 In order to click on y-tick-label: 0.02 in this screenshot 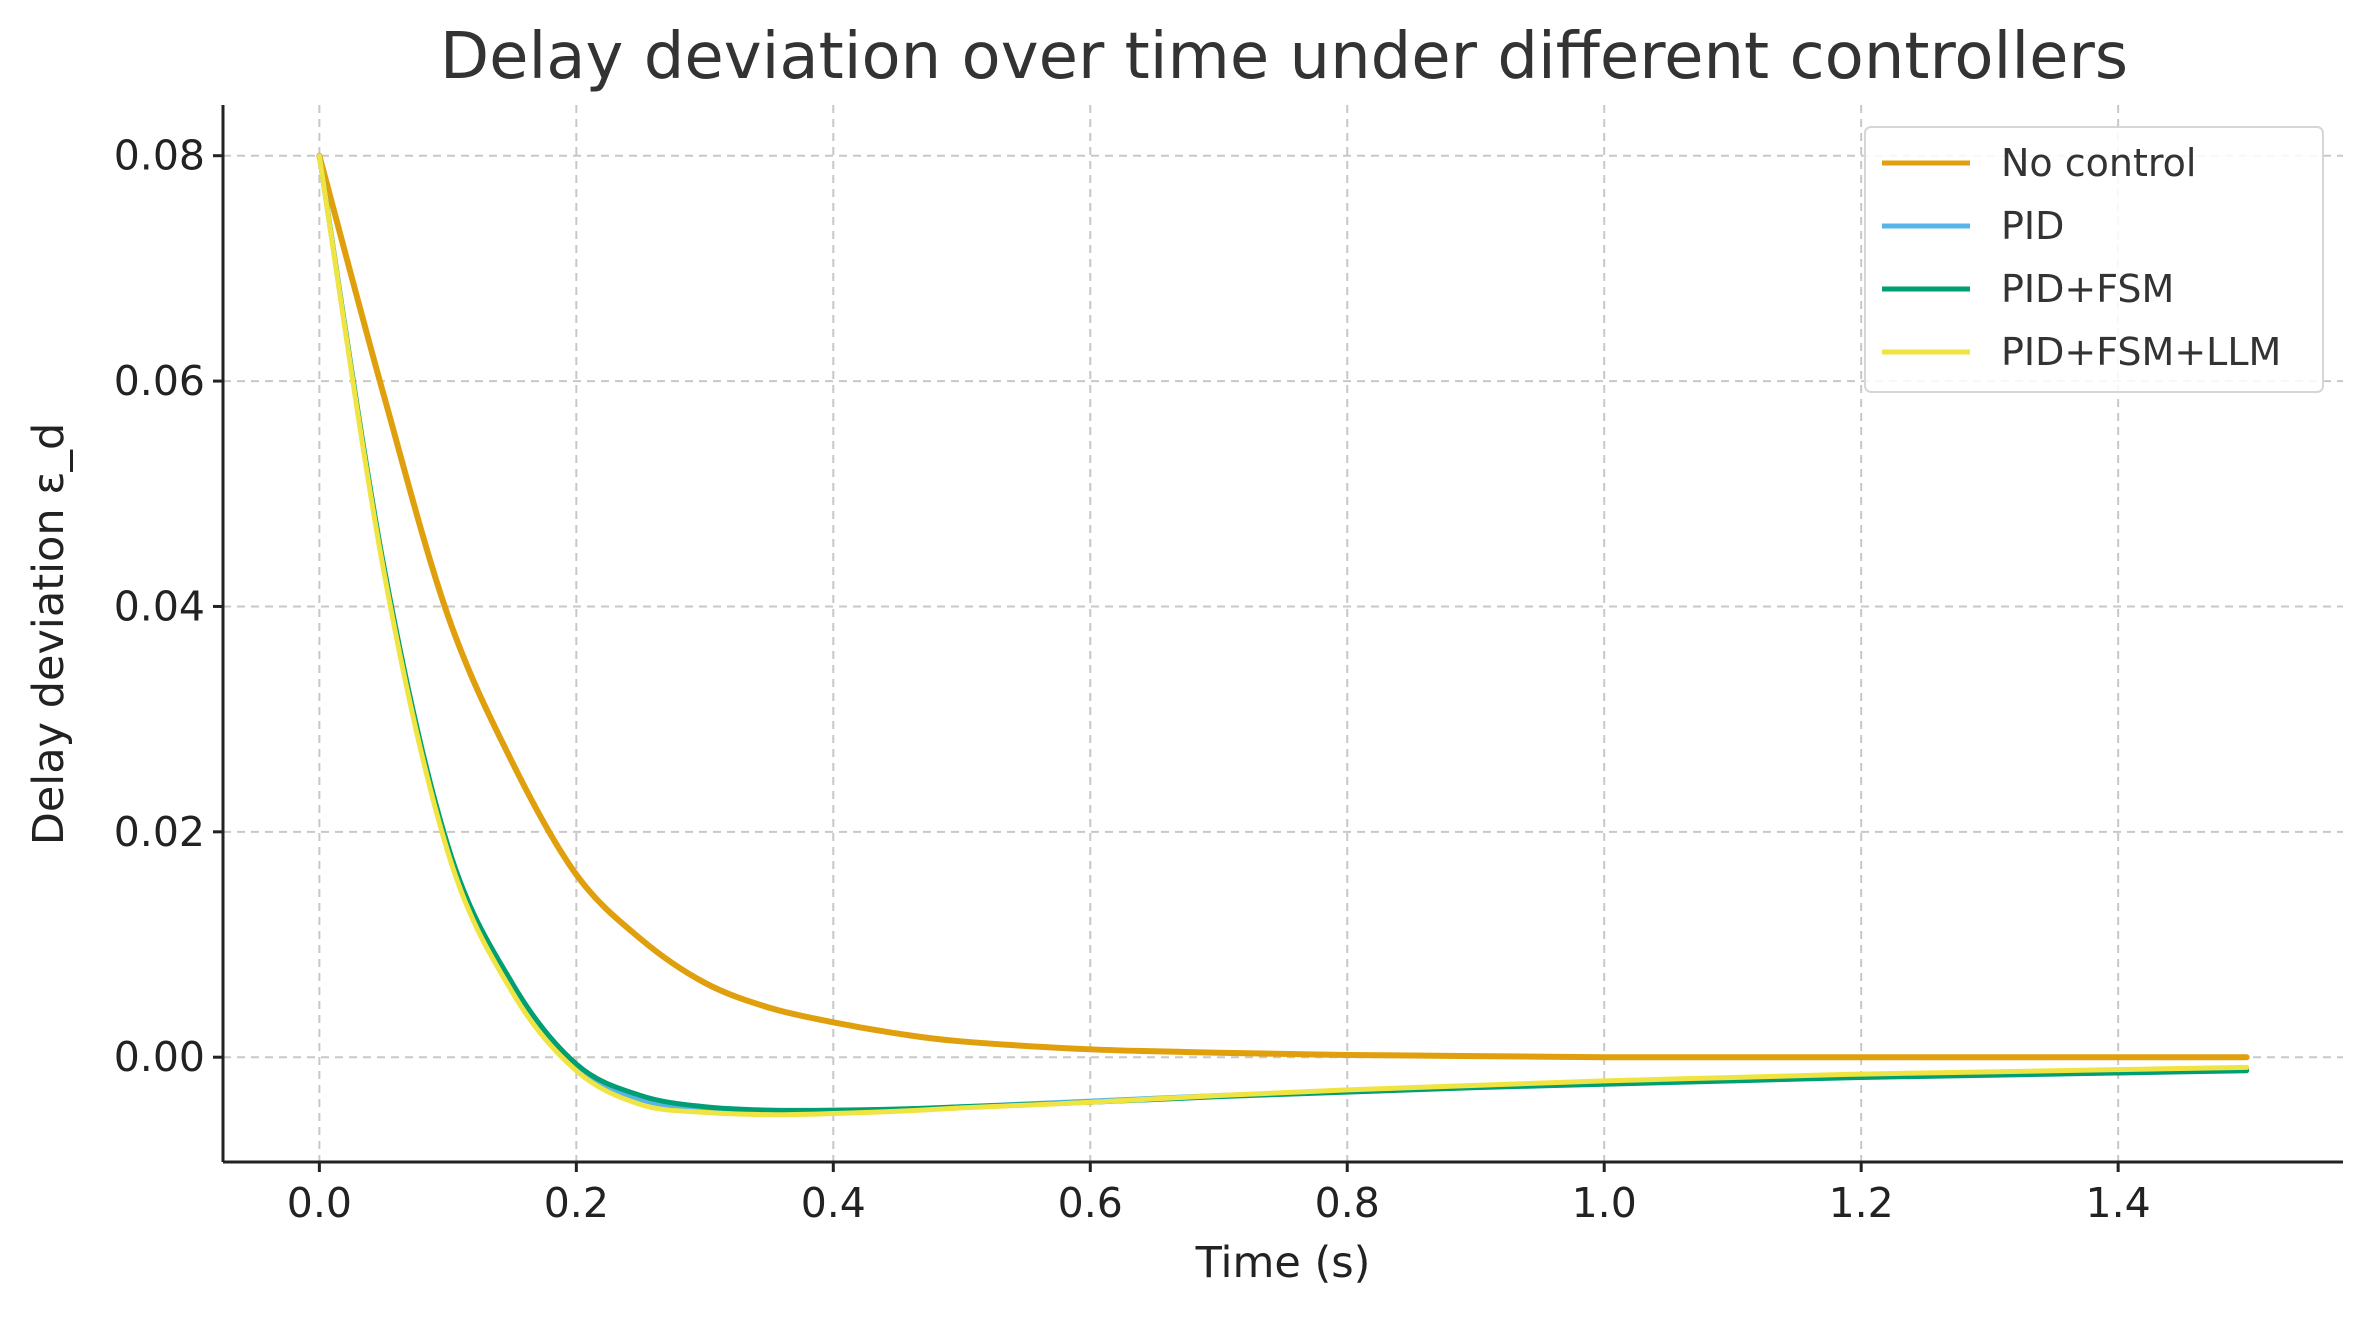, I will do `click(159, 832)`.